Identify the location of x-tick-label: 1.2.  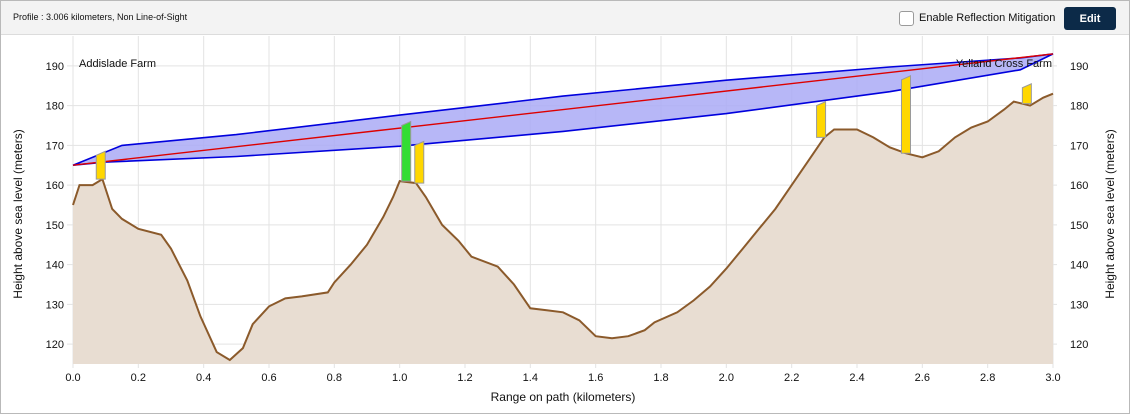
(464, 378).